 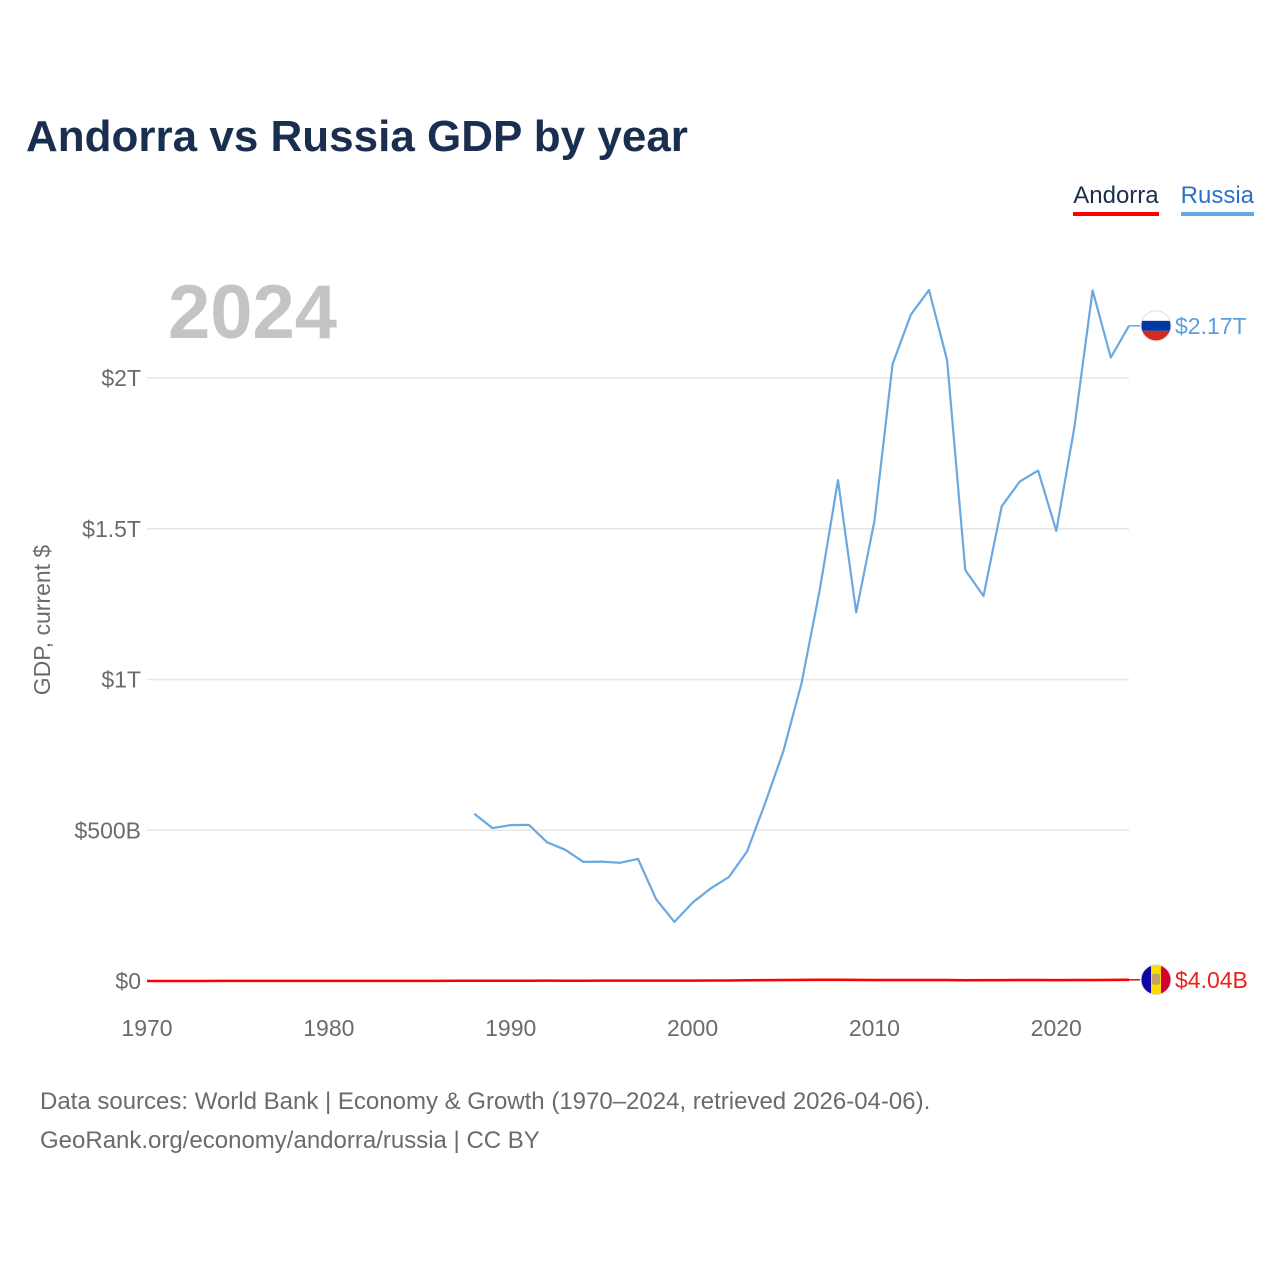 I want to click on flag-stripe-white, so click(x=1156, y=315).